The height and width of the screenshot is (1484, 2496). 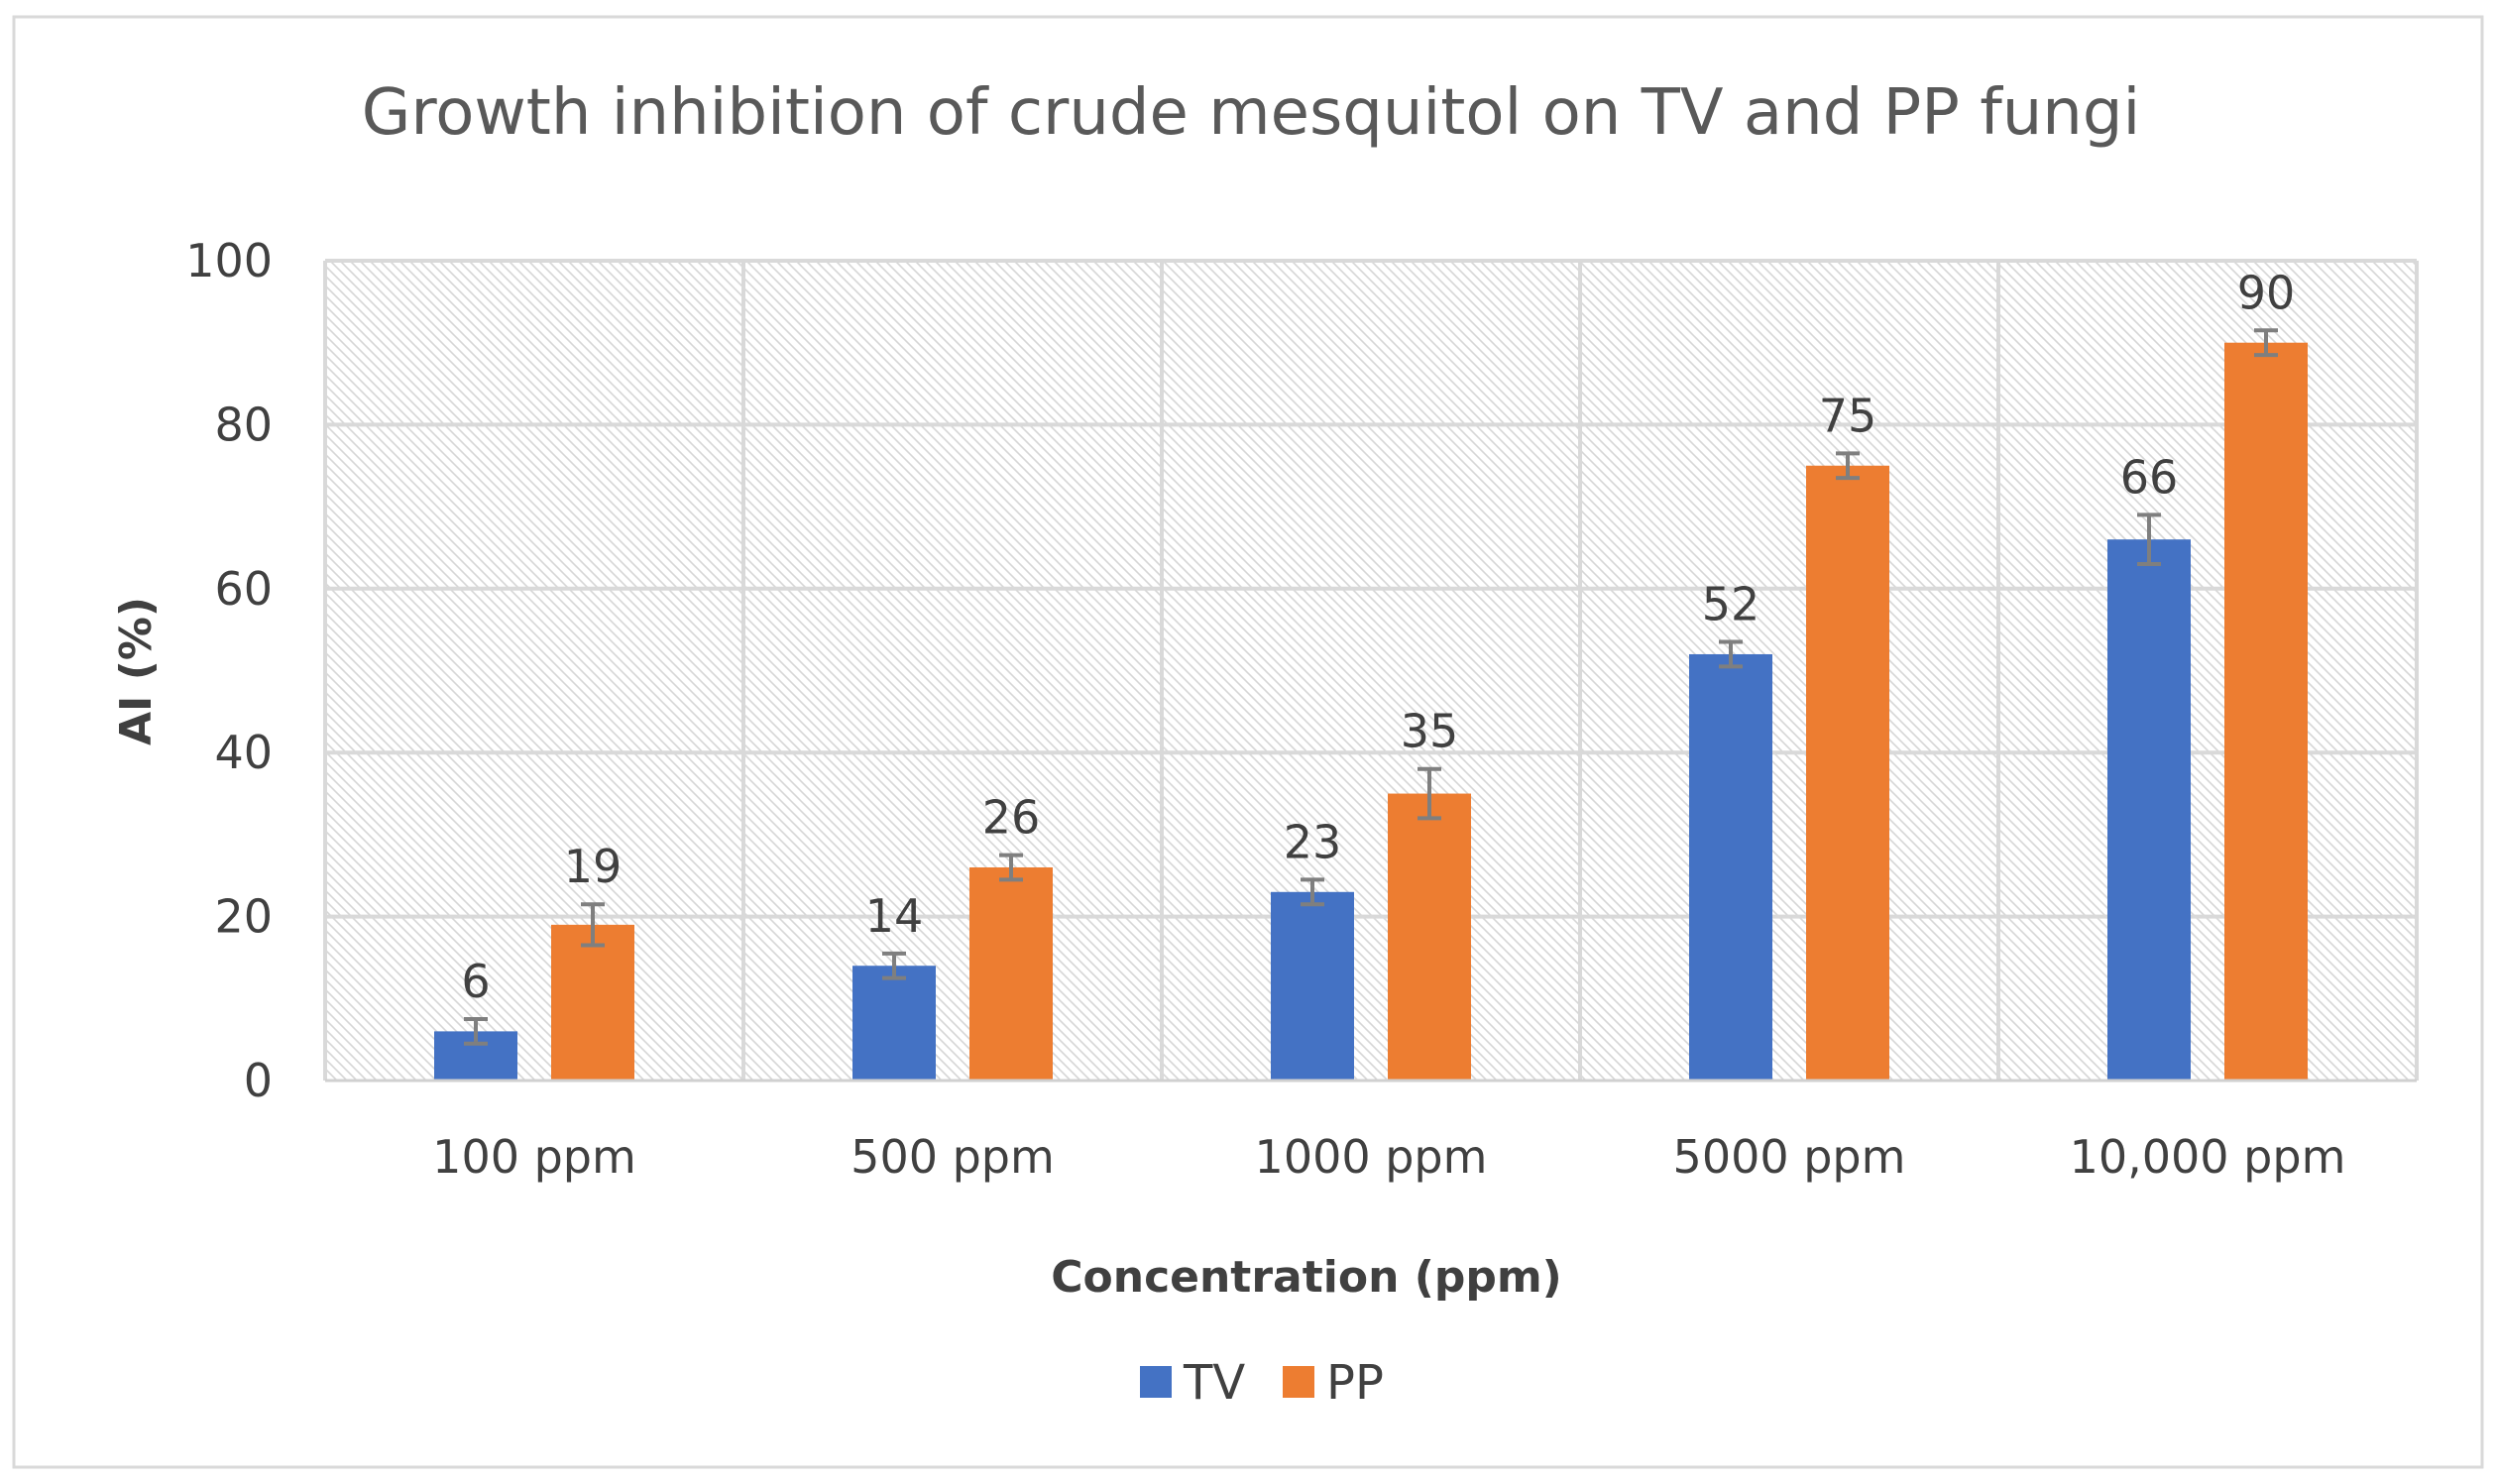 What do you see at coordinates (229, 260) in the screenshot?
I see `y-tick-label: 100` at bounding box center [229, 260].